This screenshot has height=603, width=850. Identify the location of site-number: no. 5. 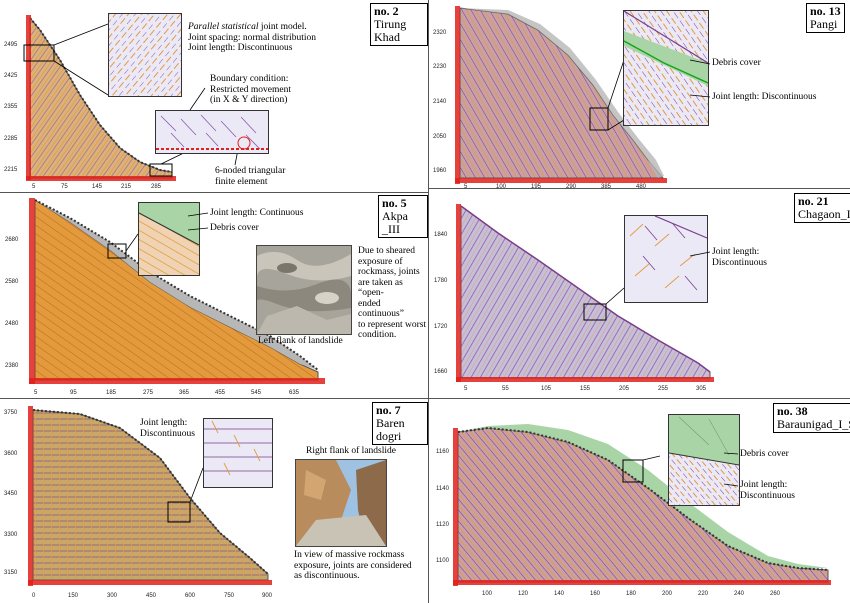
(394, 203).